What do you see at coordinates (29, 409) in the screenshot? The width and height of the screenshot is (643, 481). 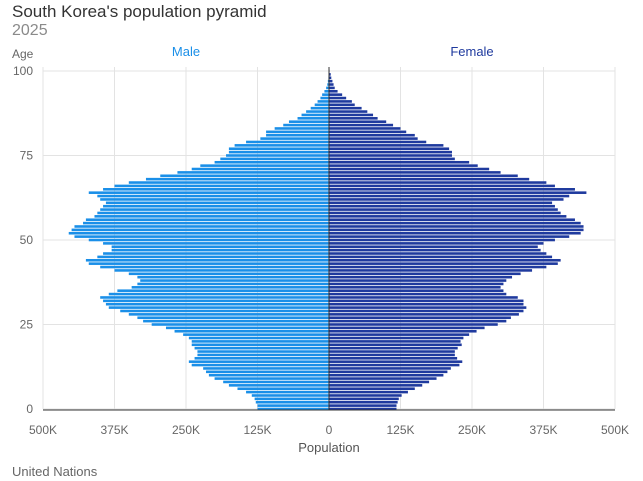 I see `y-tick-label: 0` at bounding box center [29, 409].